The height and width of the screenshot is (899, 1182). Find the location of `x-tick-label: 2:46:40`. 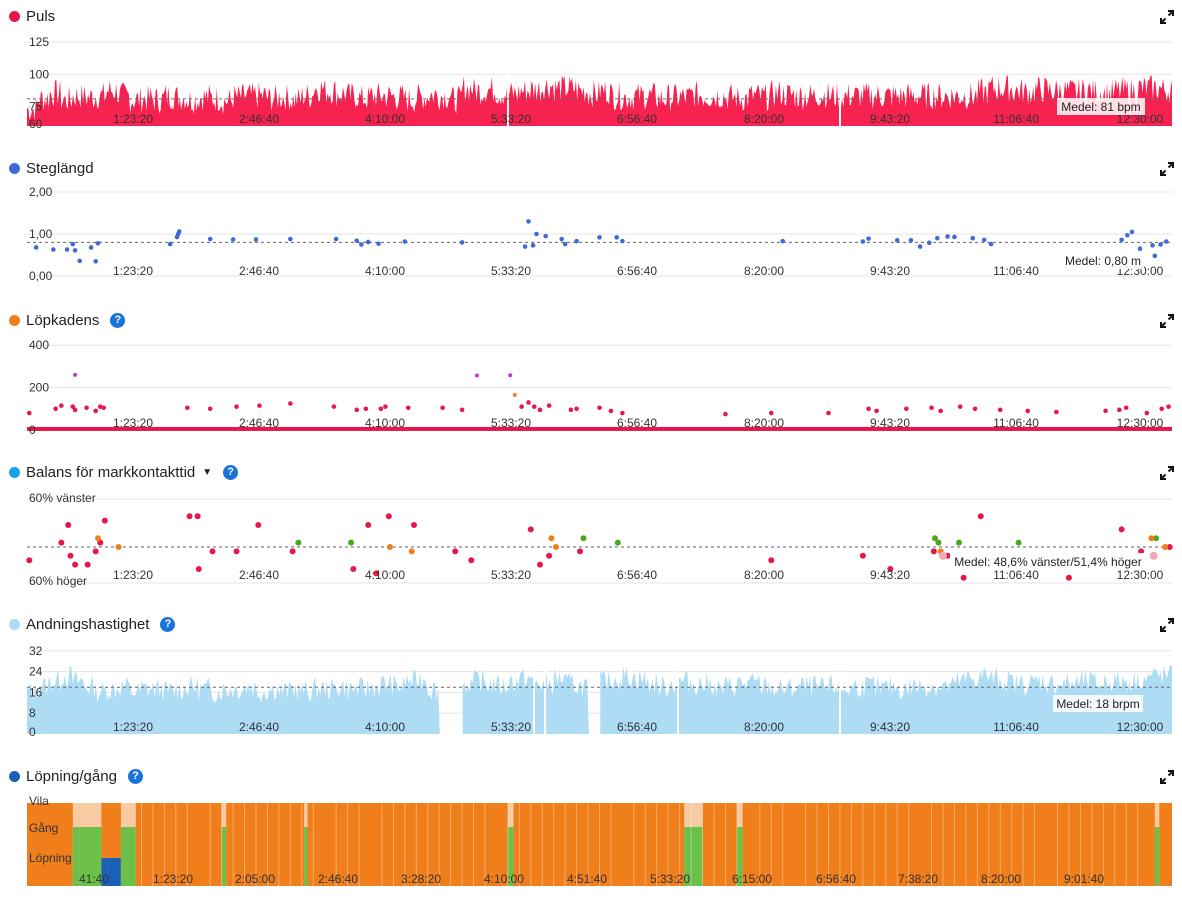

x-tick-label: 2:46:40 is located at coordinates (259, 119).